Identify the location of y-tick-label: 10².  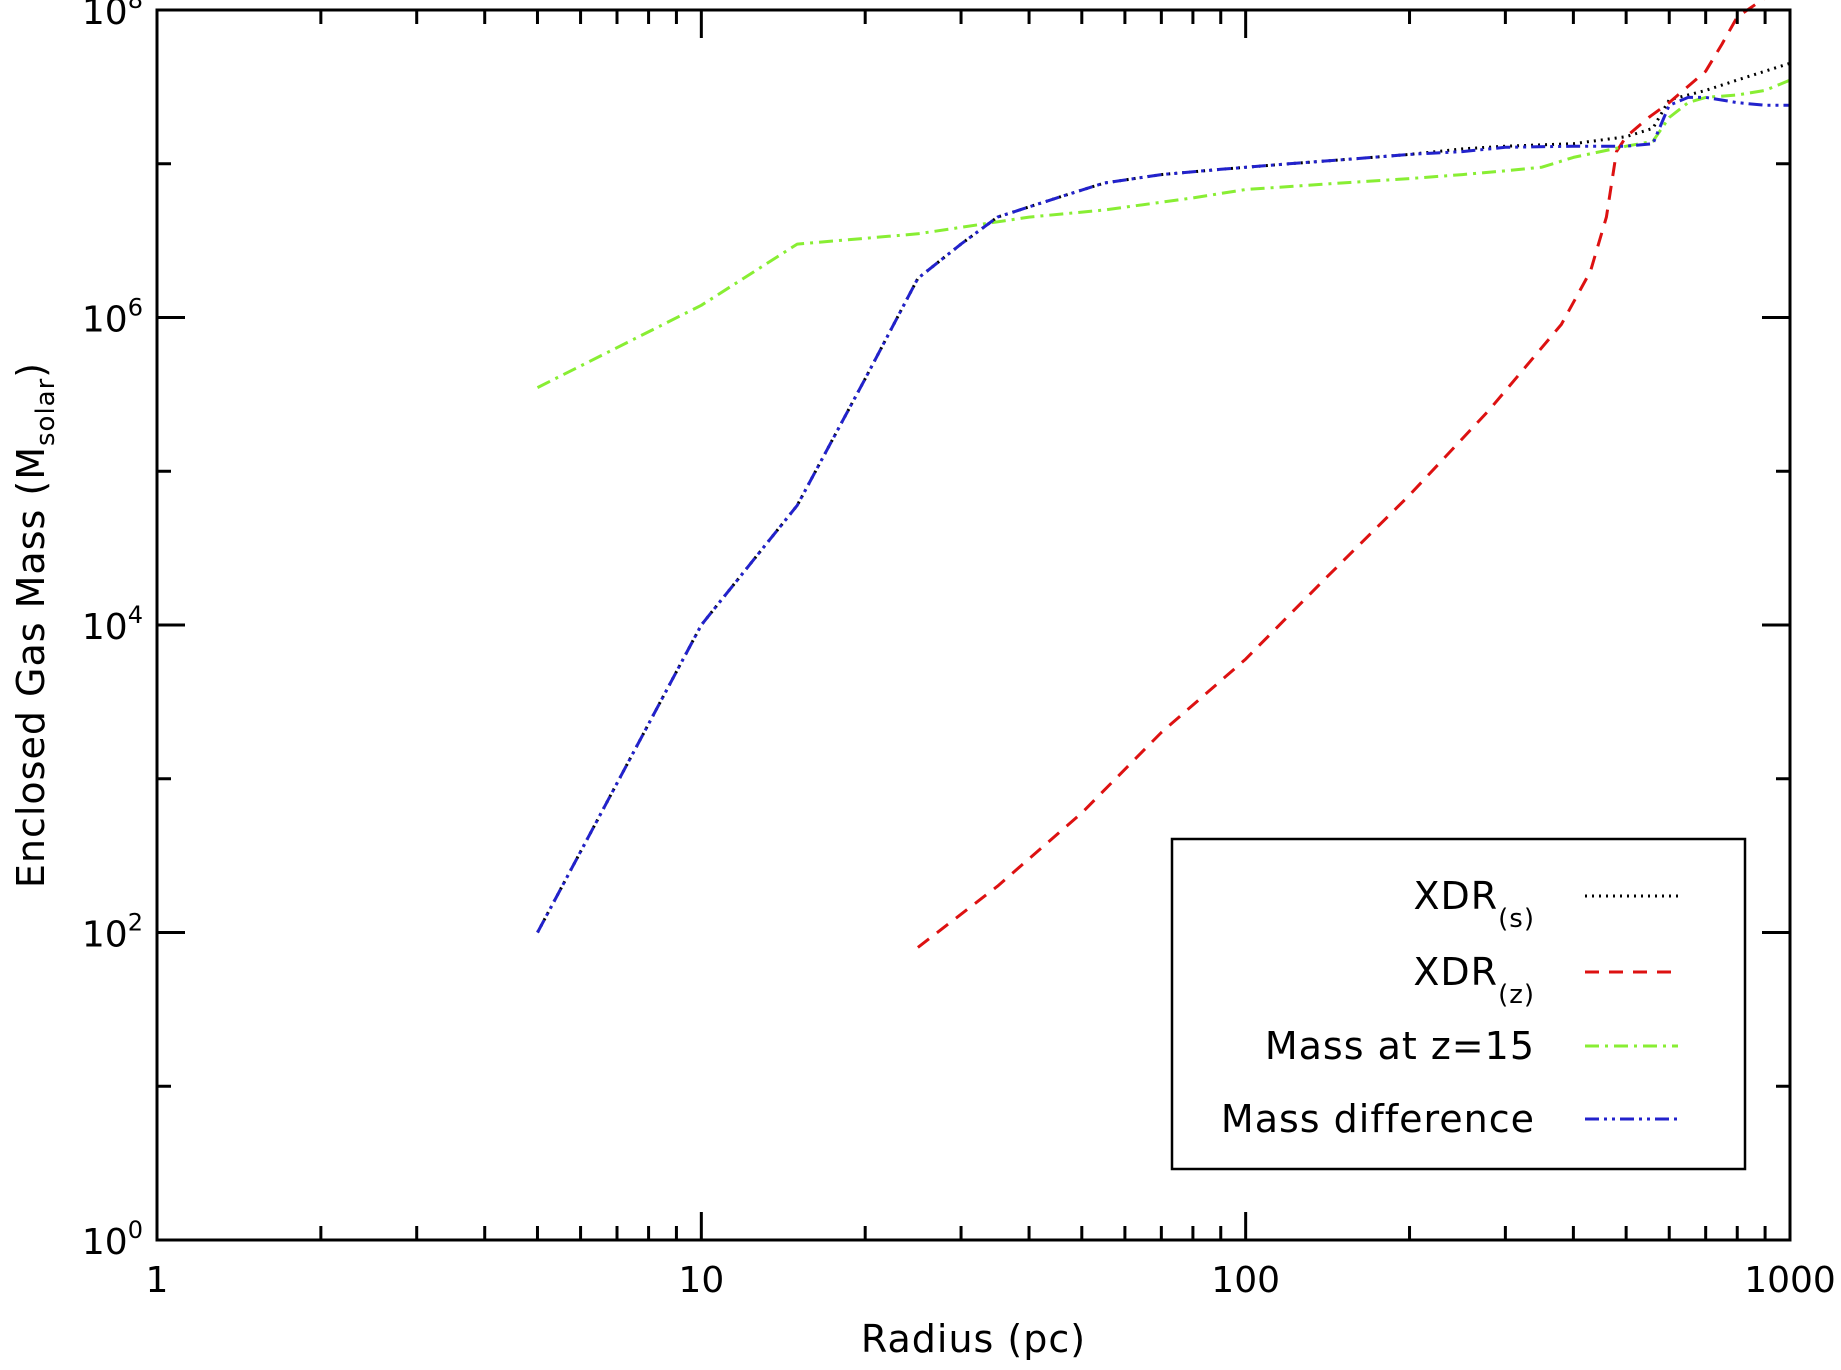
(112, 932).